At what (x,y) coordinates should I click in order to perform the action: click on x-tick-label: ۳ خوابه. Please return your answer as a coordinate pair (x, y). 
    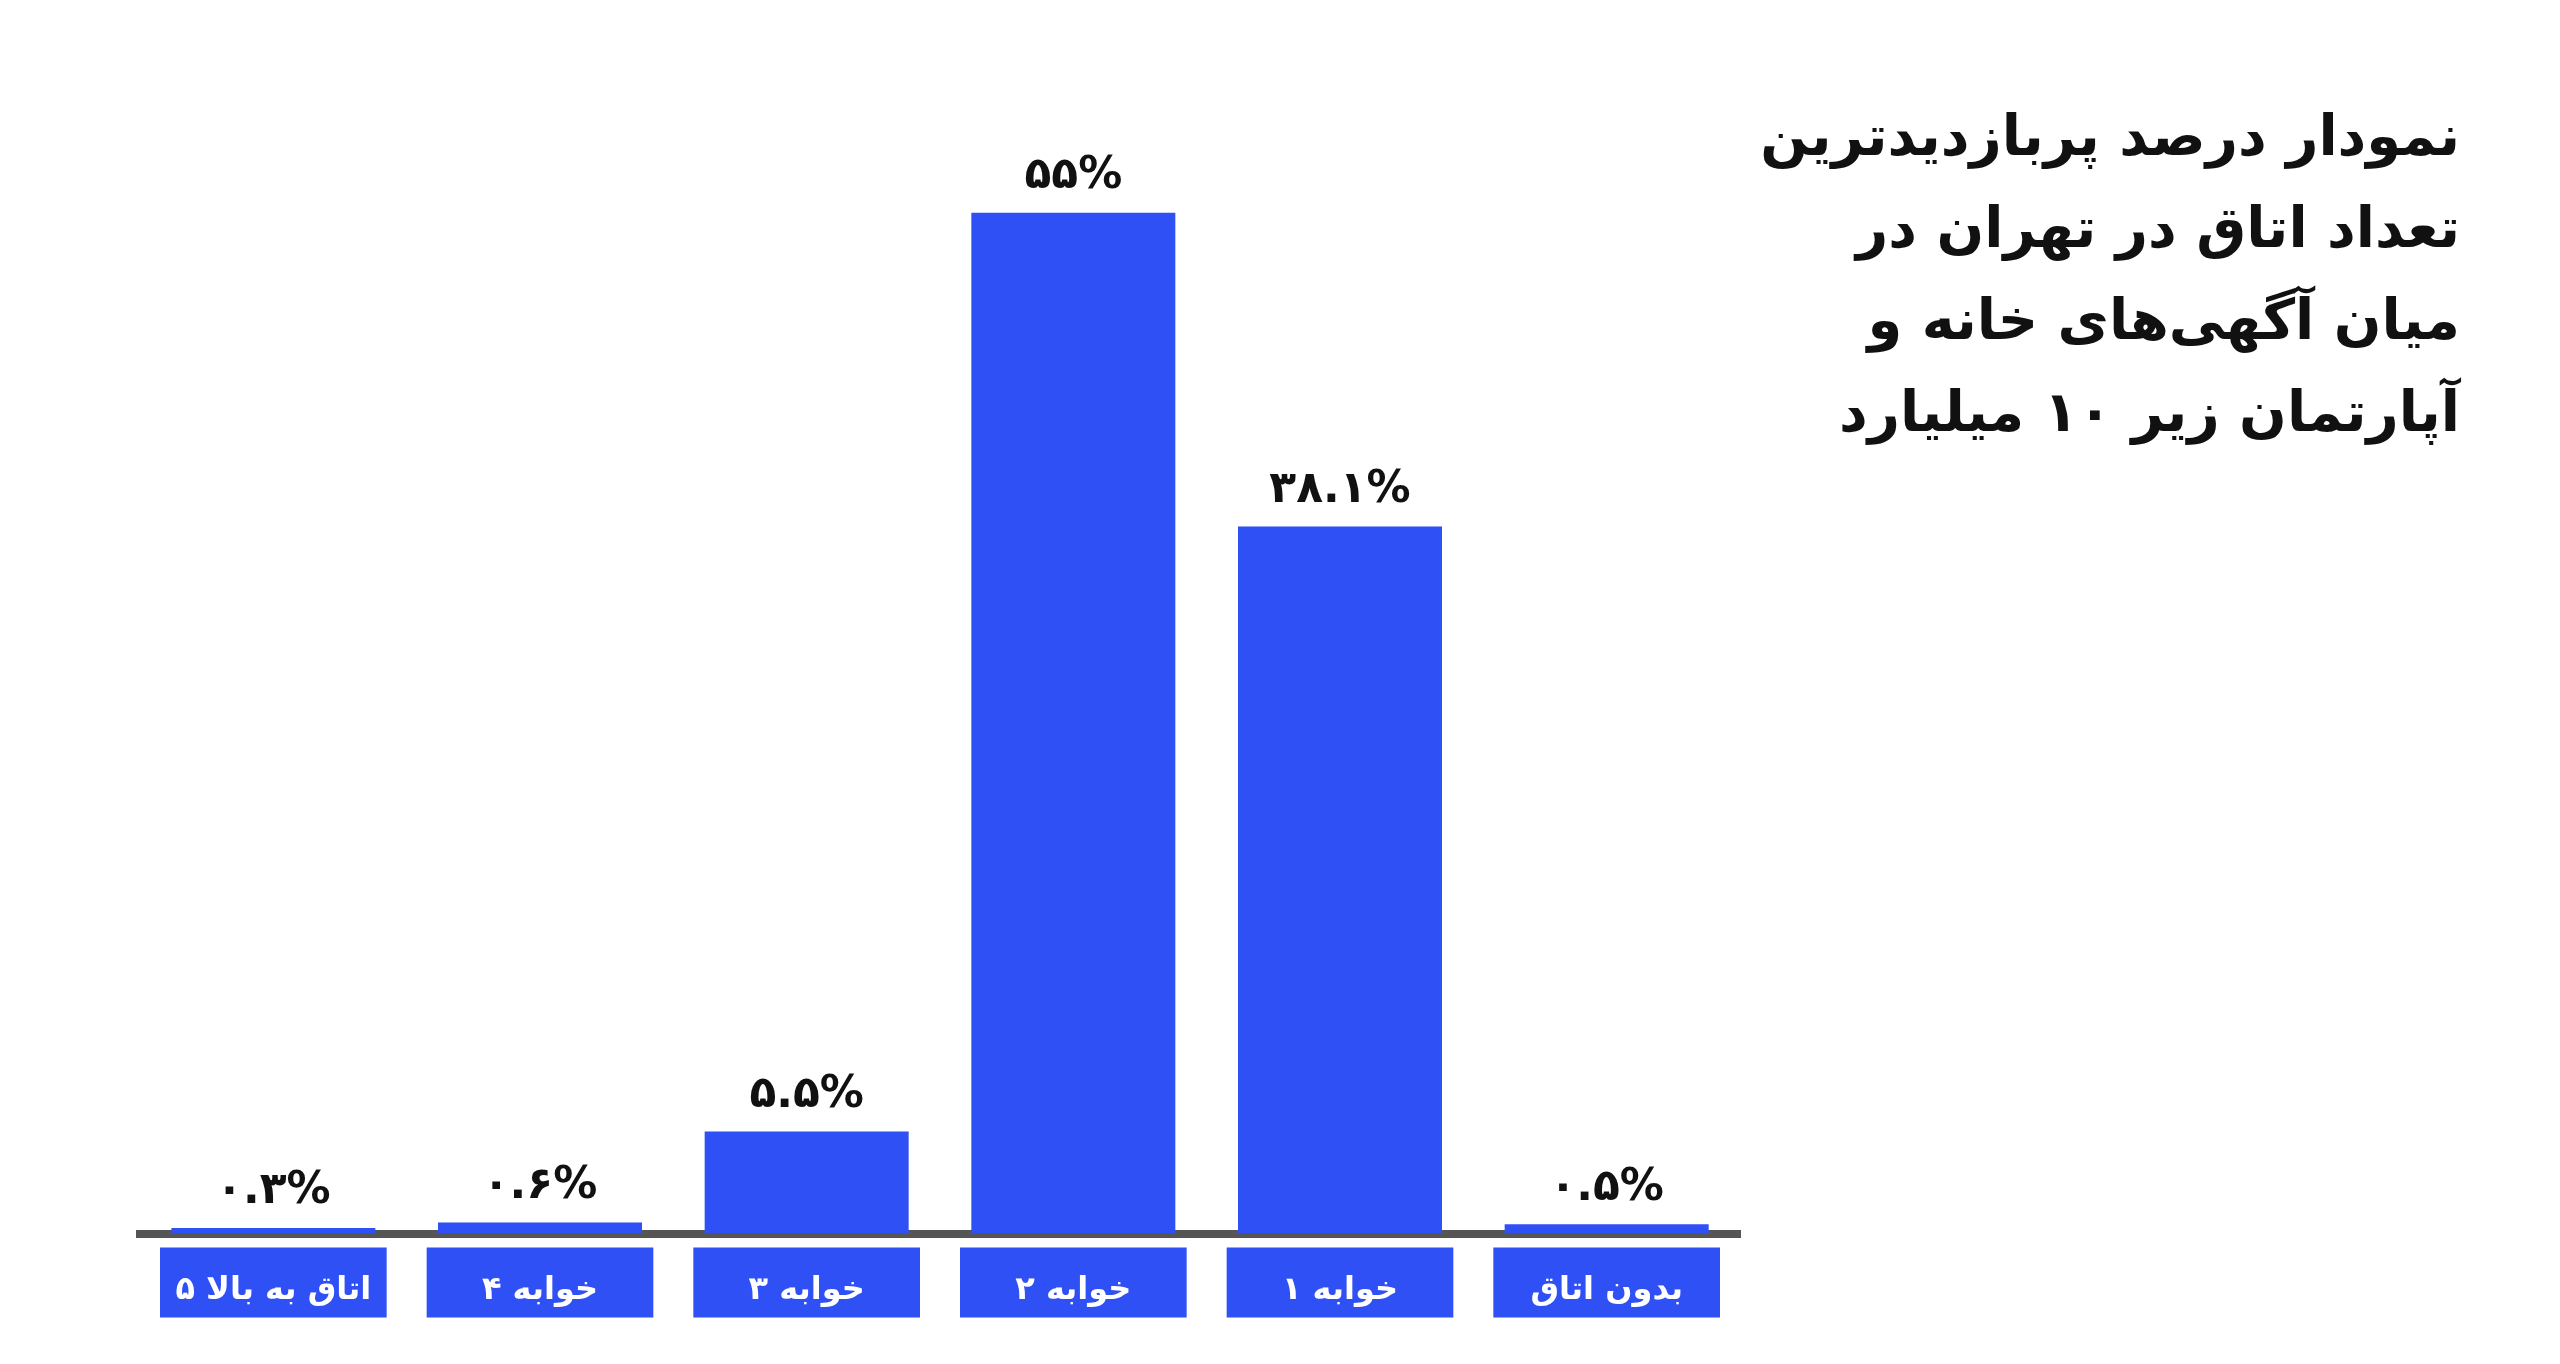
    Looking at the image, I should click on (806, 1288).